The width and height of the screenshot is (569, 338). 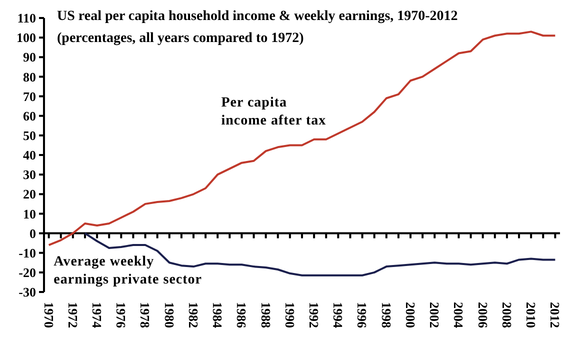 What do you see at coordinates (242, 315) in the screenshot?
I see `x-tick-label: 1986` at bounding box center [242, 315].